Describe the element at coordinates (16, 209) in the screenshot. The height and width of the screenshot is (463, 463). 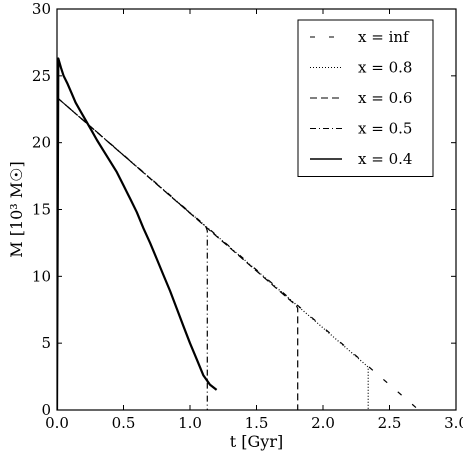
I see `y-axis-label: M [10³ M☉]` at that location.